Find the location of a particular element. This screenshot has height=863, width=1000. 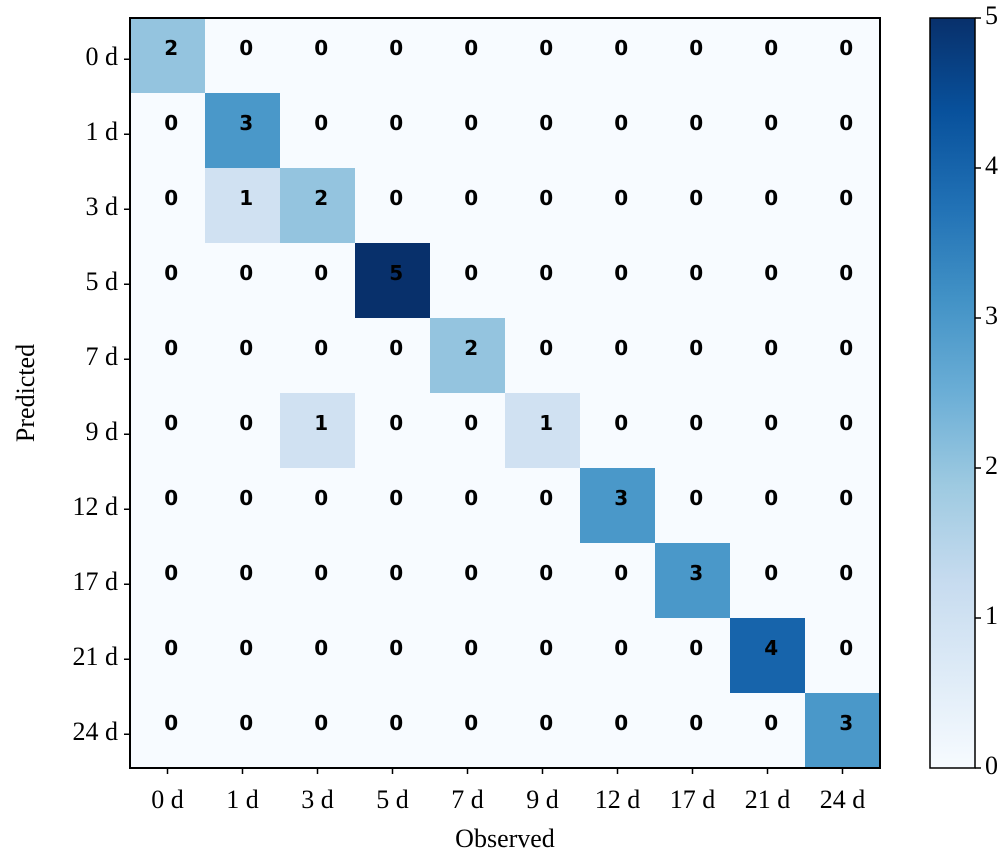

x-tick-label: 3 d is located at coordinates (317, 799).